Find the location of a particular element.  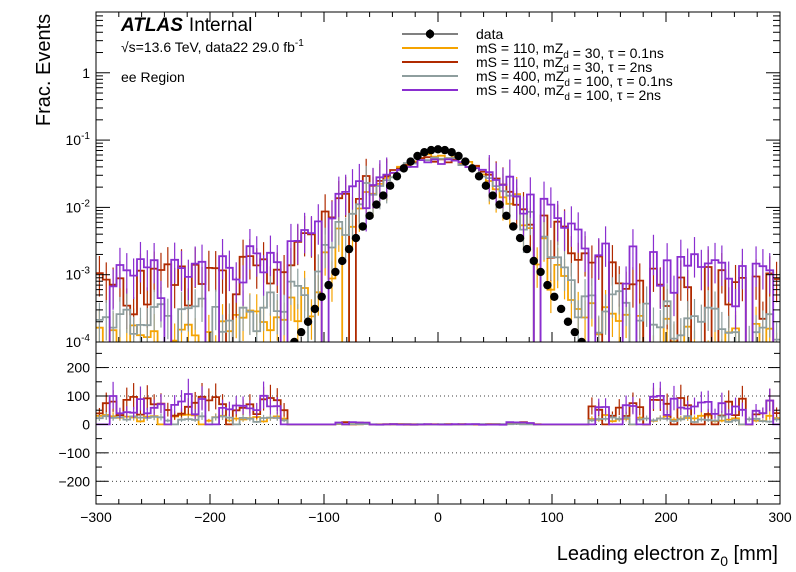

ratio-errors-s2 is located at coordinates (438, 401).